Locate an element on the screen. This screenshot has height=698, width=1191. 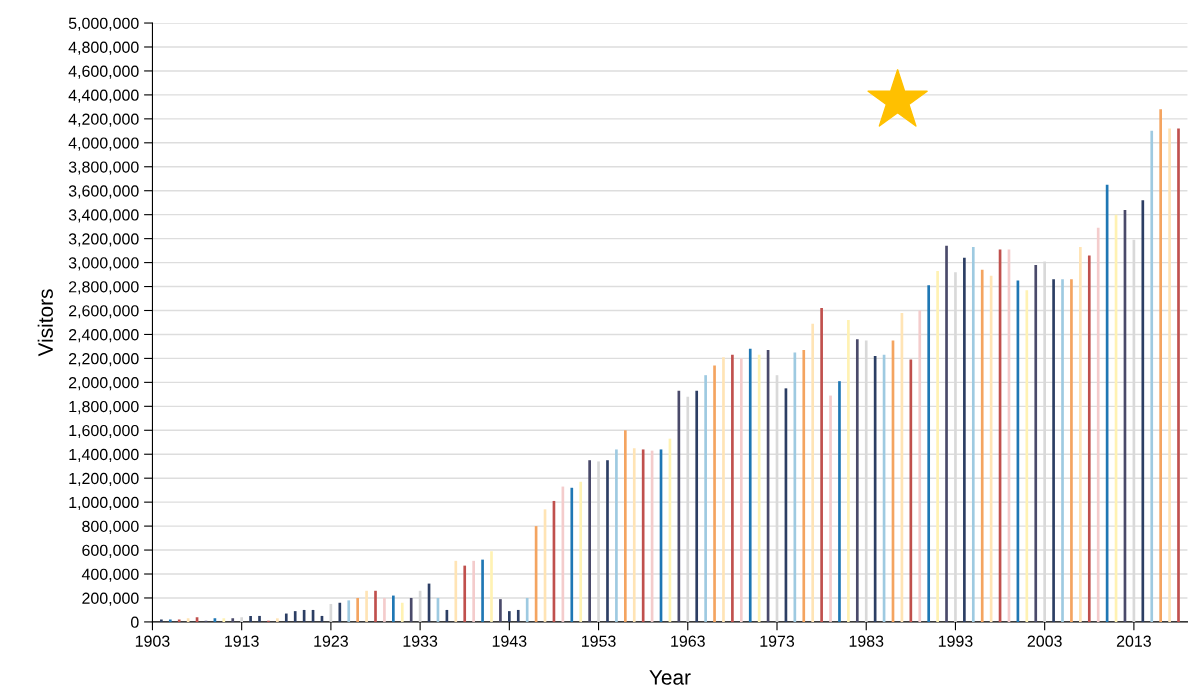
y-tick-label: 200,000 is located at coordinates (110, 599).